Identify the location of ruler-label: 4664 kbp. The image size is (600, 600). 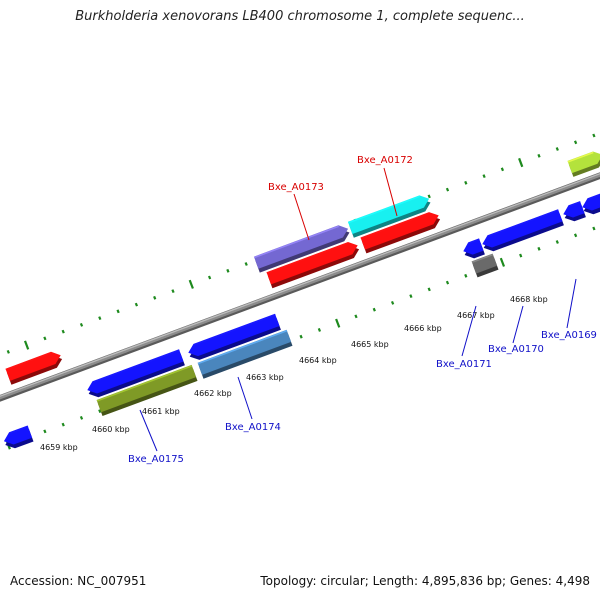
(318, 360).